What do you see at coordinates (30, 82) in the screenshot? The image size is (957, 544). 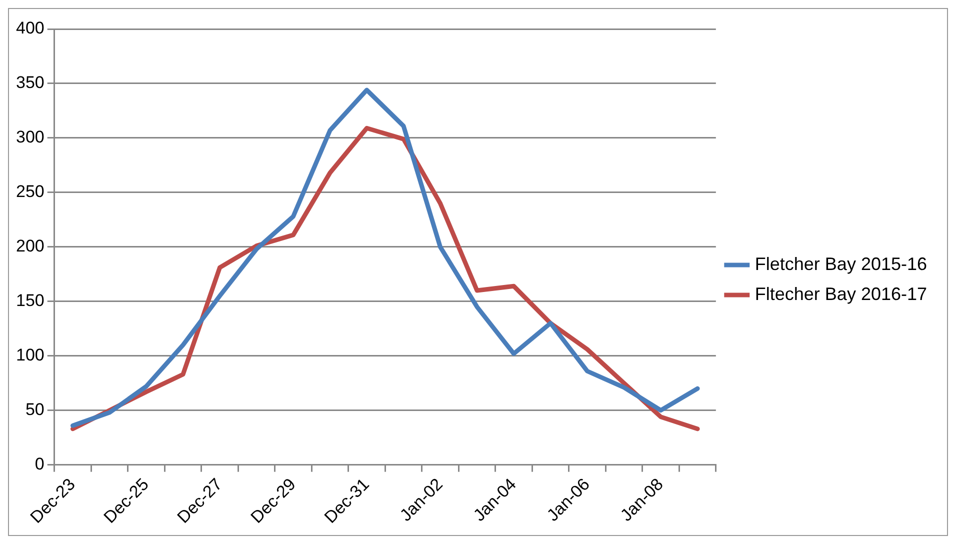 I see `y-tick-label: 350` at bounding box center [30, 82].